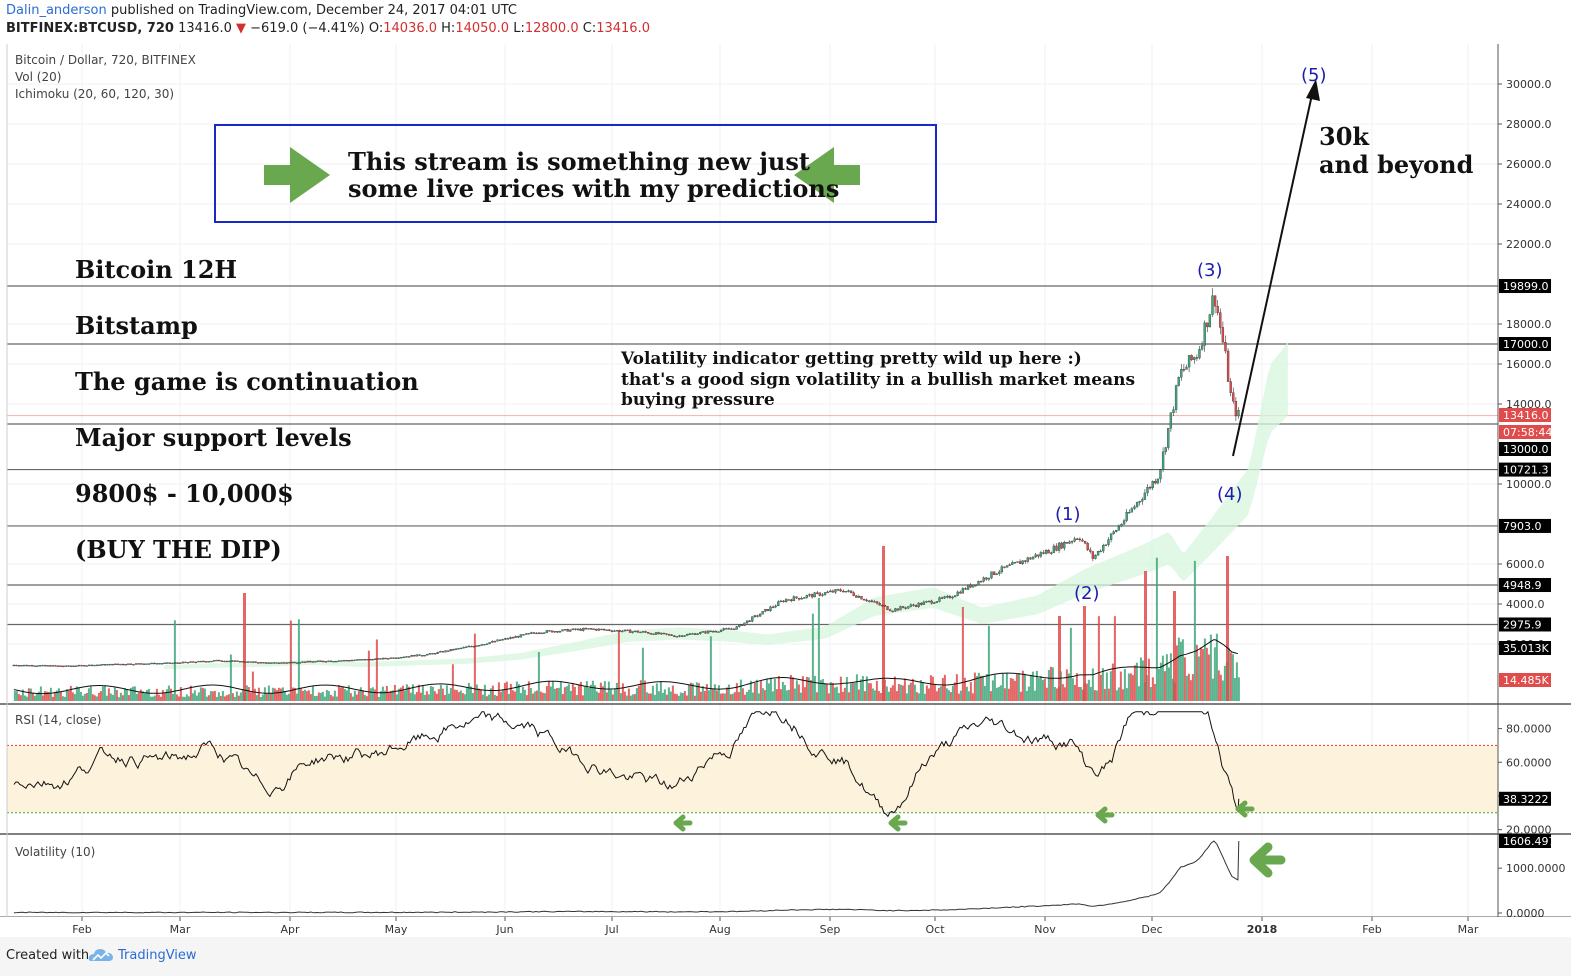 The width and height of the screenshot is (1571, 976). What do you see at coordinates (626, 764) in the screenshot?
I see `rsi-line` at bounding box center [626, 764].